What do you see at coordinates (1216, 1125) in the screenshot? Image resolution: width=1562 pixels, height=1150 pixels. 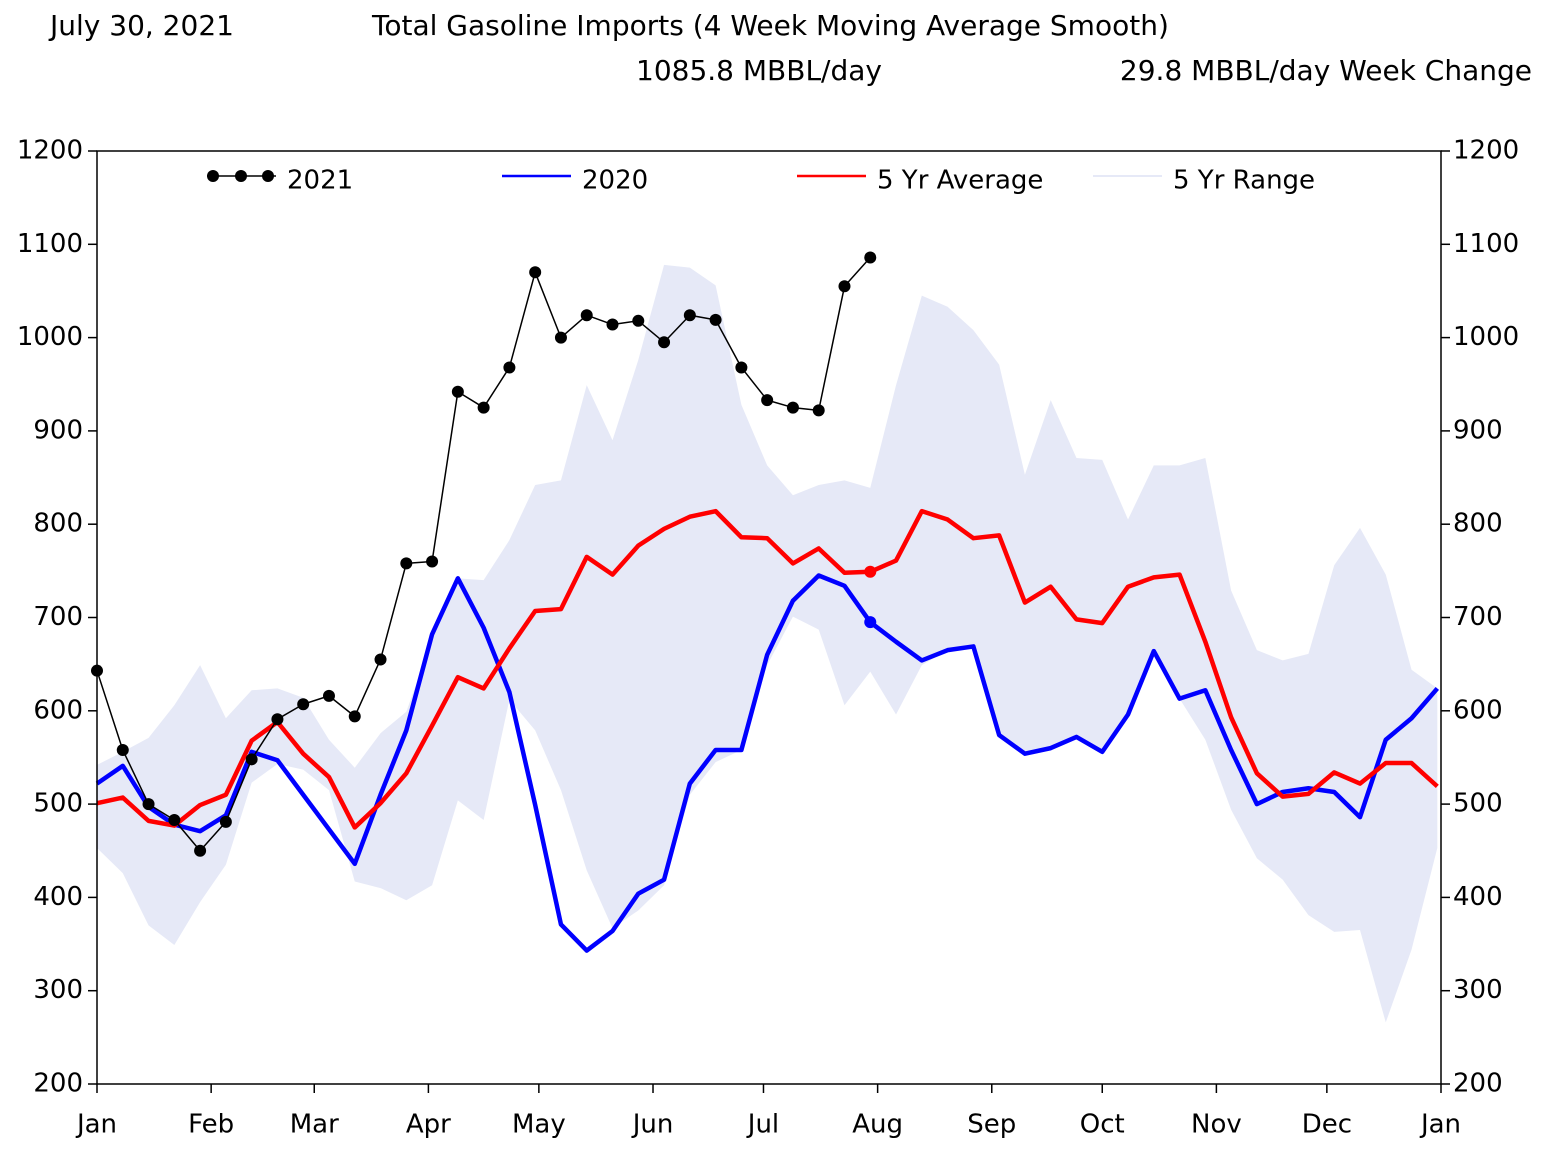 I see `x-tick-label: Nov` at bounding box center [1216, 1125].